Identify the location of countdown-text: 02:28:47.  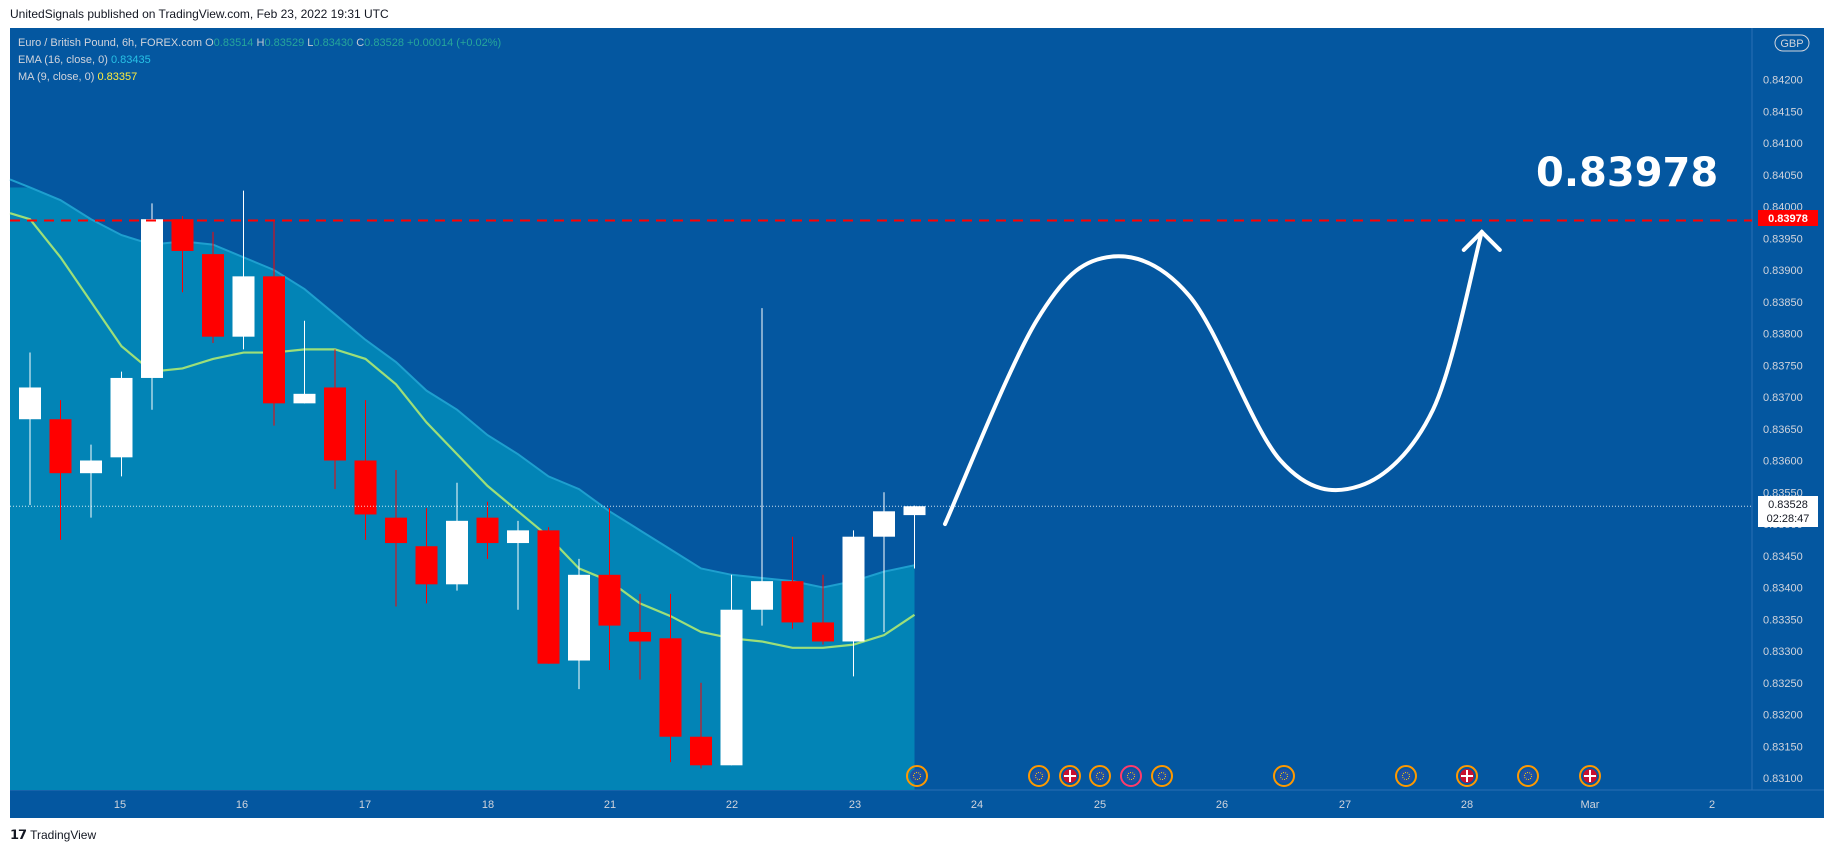
(1788, 519).